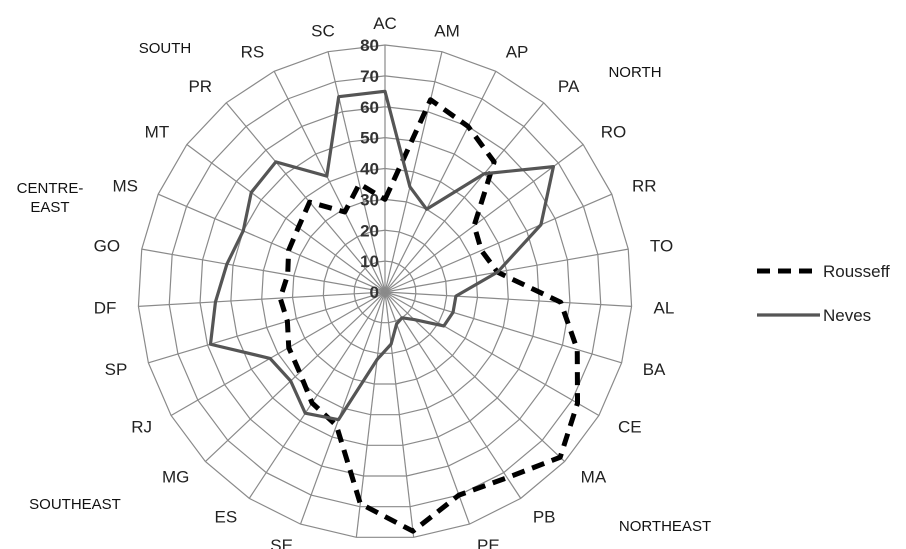 This screenshot has height=549, width=906. Describe the element at coordinates (544, 517) in the screenshot. I see `category-label: PB` at that location.